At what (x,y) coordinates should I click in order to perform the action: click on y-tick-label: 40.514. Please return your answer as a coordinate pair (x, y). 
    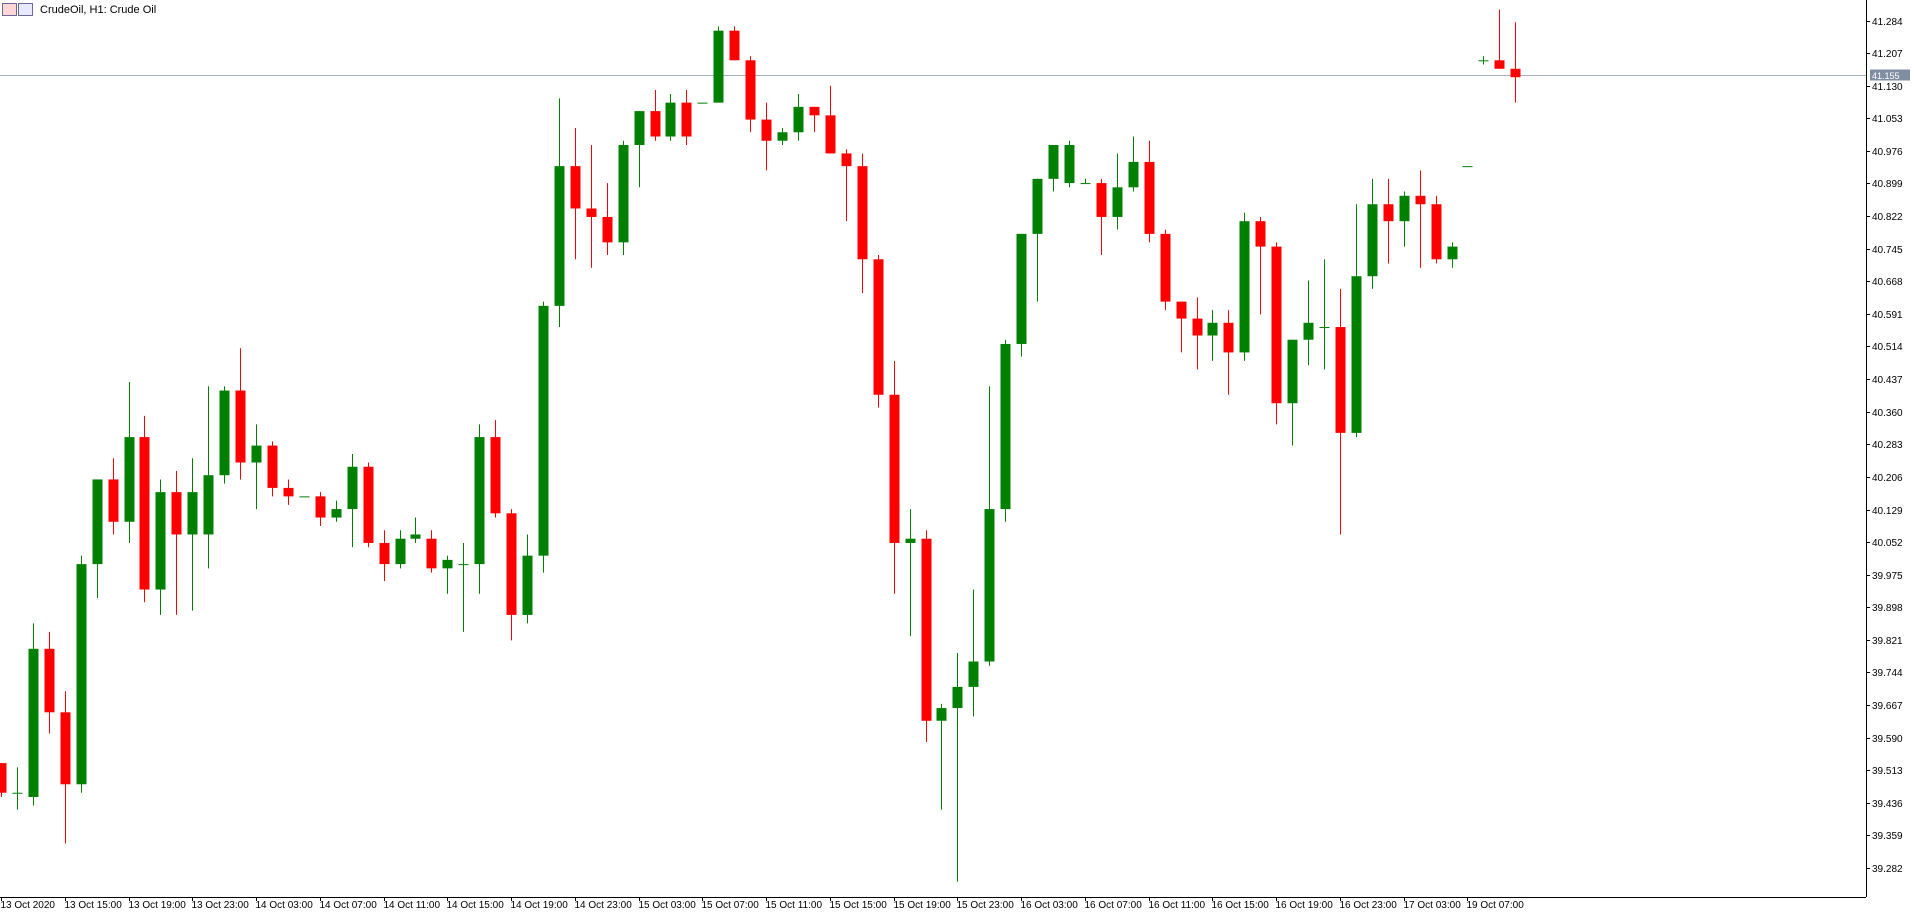
    Looking at the image, I should click on (1887, 347).